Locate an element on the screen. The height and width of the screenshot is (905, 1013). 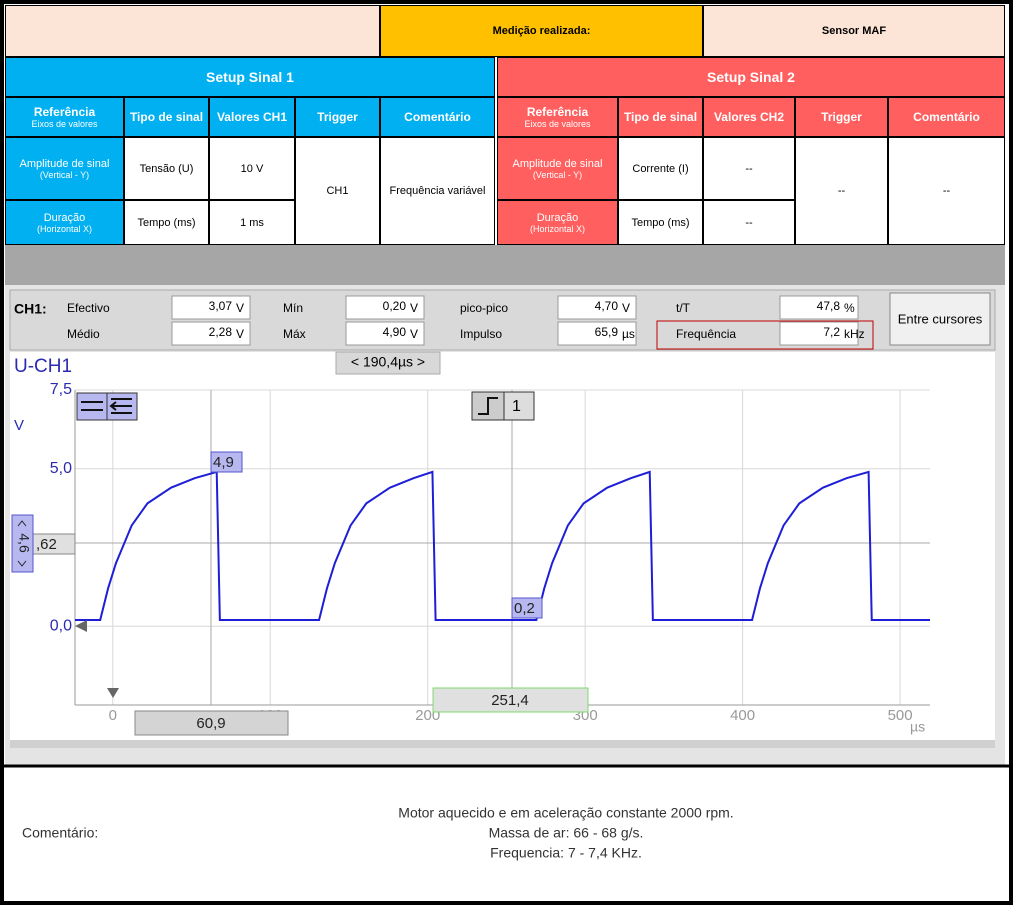
signal-value: 1 ms is located at coordinates (252, 222).